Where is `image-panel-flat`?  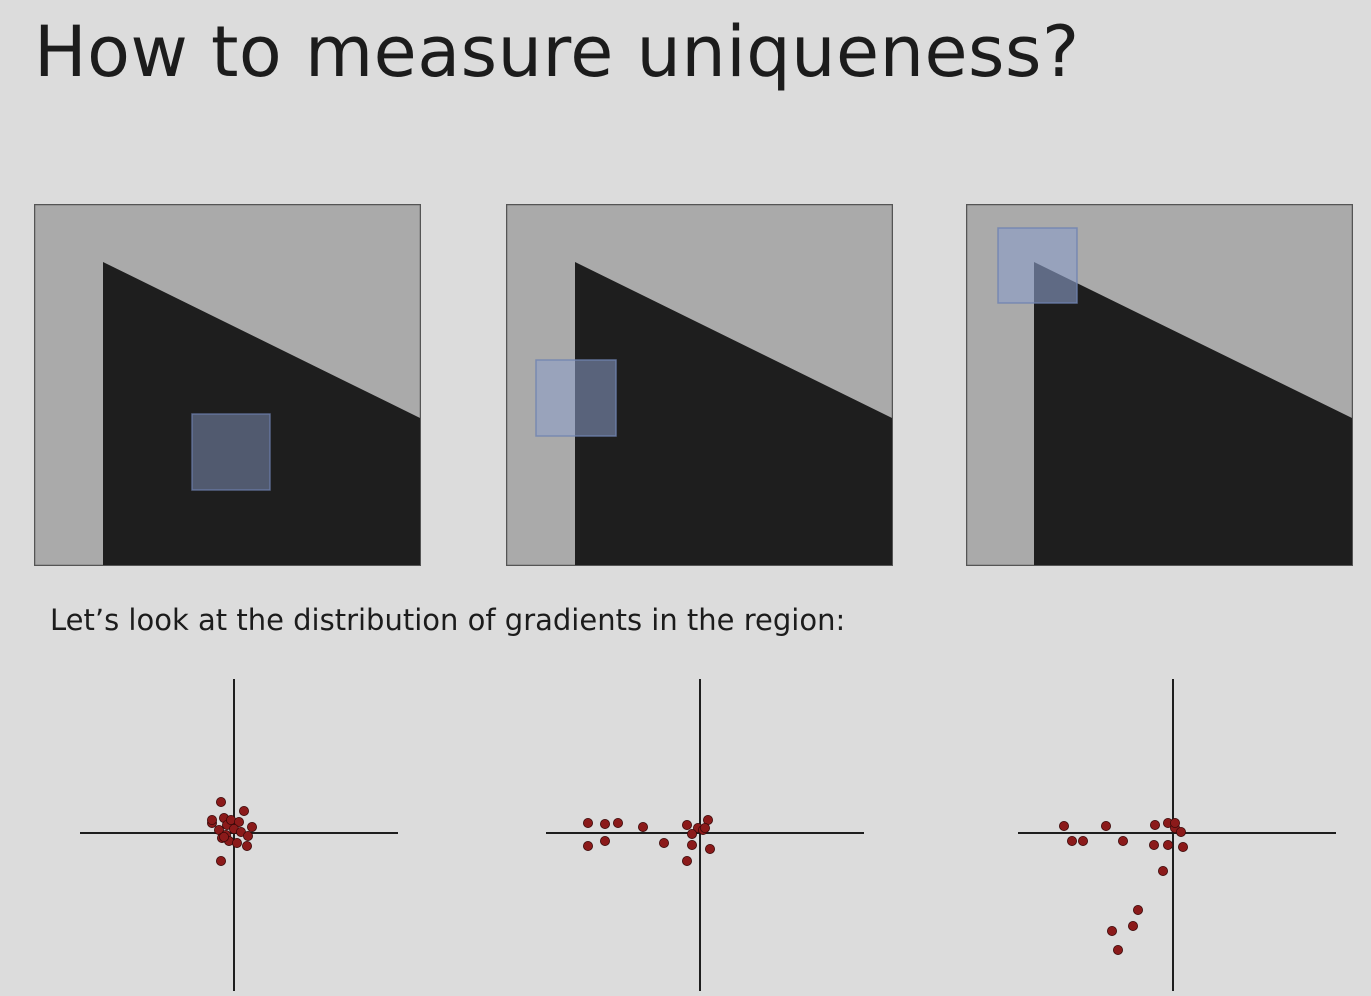 image-panel-flat is located at coordinates (227, 385).